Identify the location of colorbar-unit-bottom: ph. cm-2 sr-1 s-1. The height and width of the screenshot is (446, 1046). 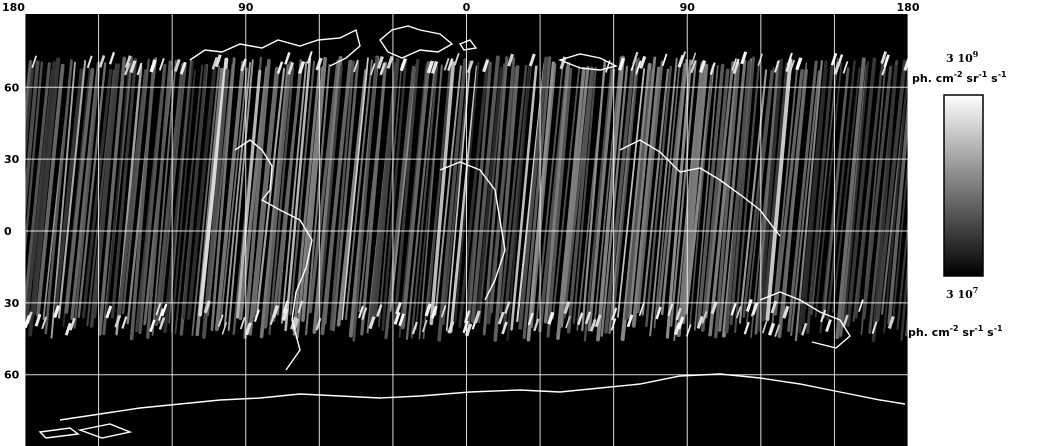
(955, 331).